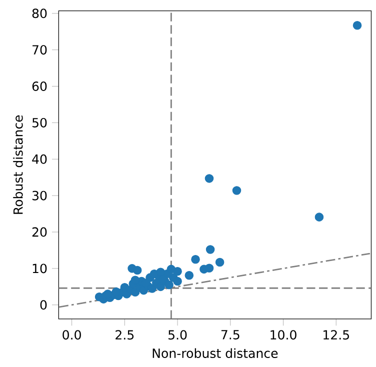 The height and width of the screenshot is (367, 376). I want to click on y-tick-label: 50, so click(39, 123).